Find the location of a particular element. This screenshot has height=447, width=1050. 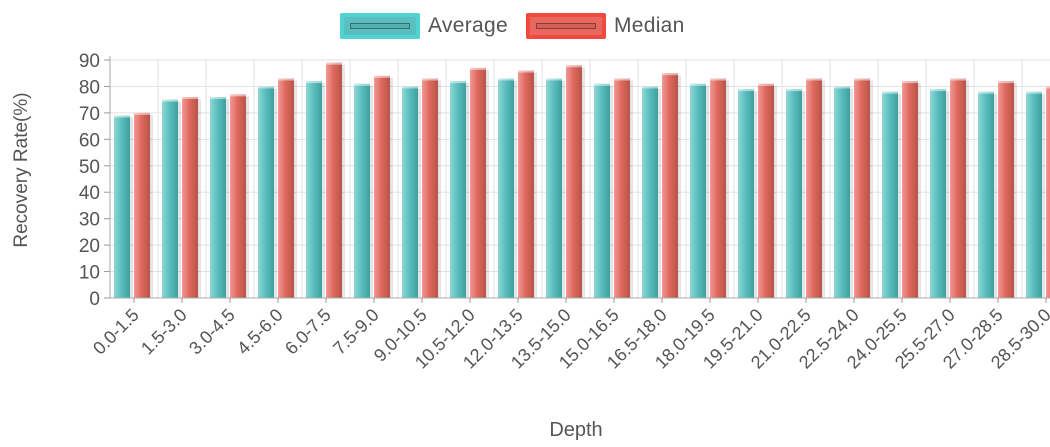

y-tick-label: 30 is located at coordinates (89, 220).